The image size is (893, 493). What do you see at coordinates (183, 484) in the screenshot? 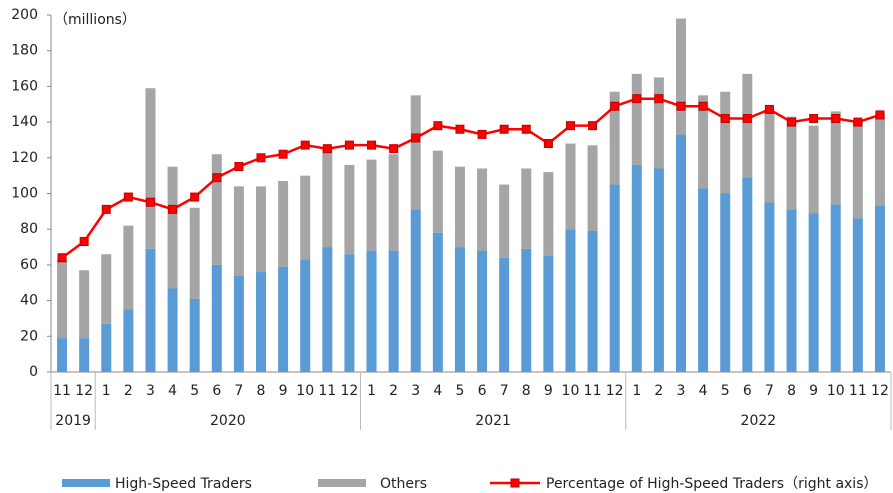
I see `legend-label: High-Speed Traders` at bounding box center [183, 484].